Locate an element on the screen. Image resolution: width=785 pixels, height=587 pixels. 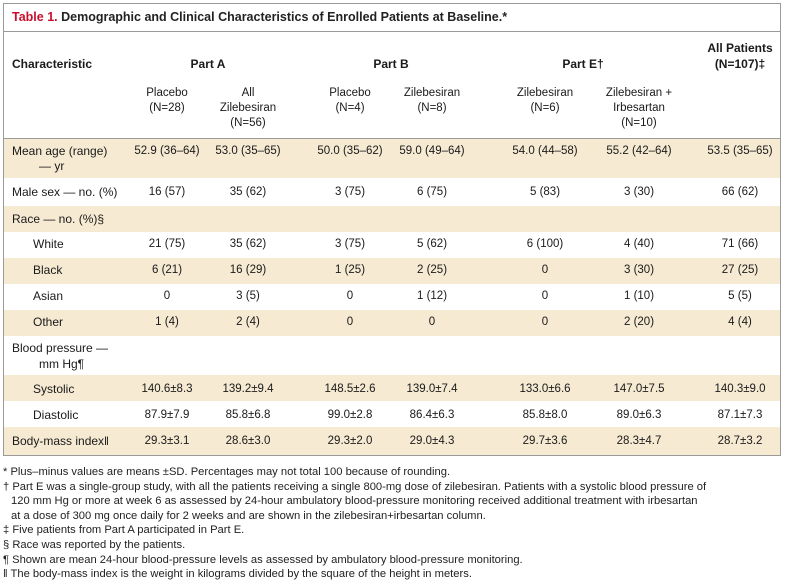
label-bmi: Body-mass index‖ is located at coordinates (60, 441).